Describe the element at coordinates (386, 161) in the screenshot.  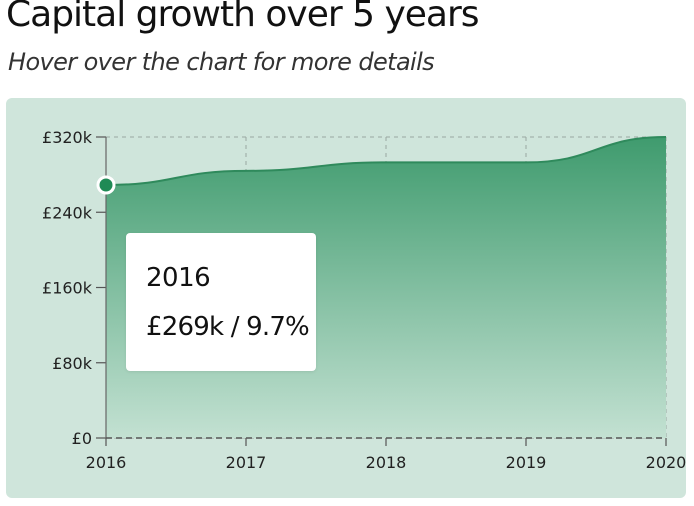
I see `series-line` at that location.